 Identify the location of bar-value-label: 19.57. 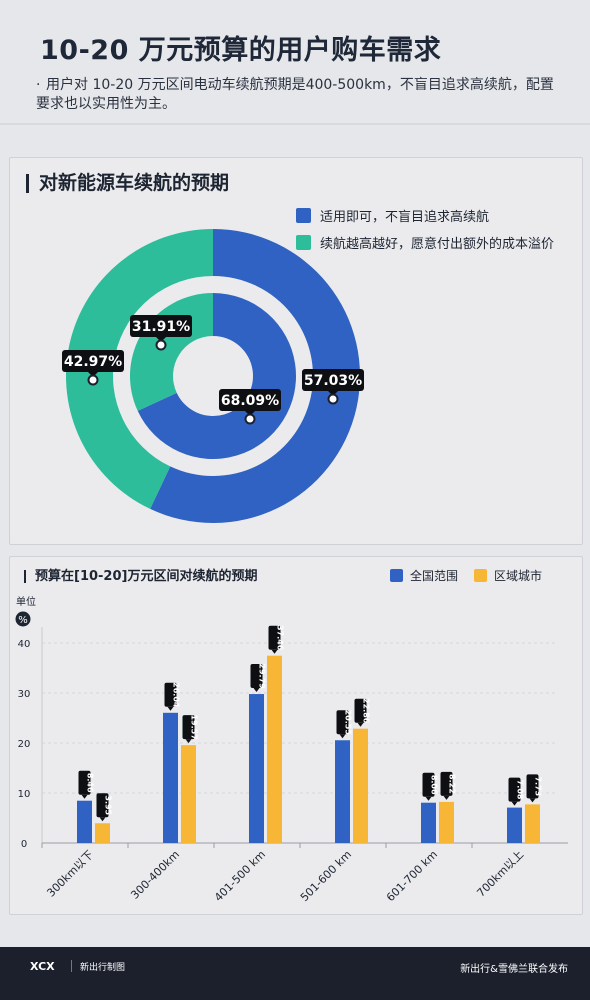
(190, 729).